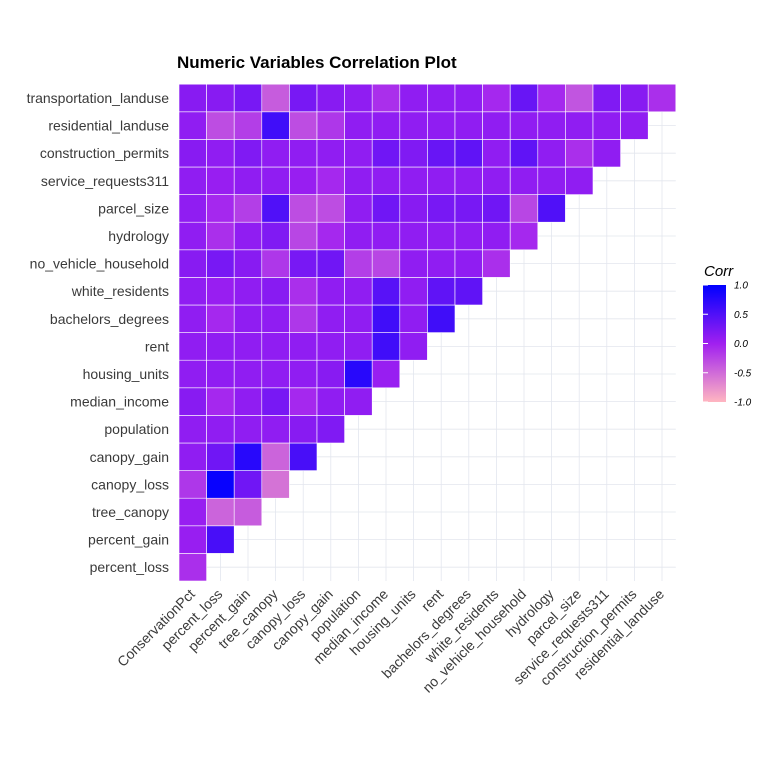 The width and height of the screenshot is (768, 768). I want to click on legend-tick-label: -0.5, so click(743, 373).